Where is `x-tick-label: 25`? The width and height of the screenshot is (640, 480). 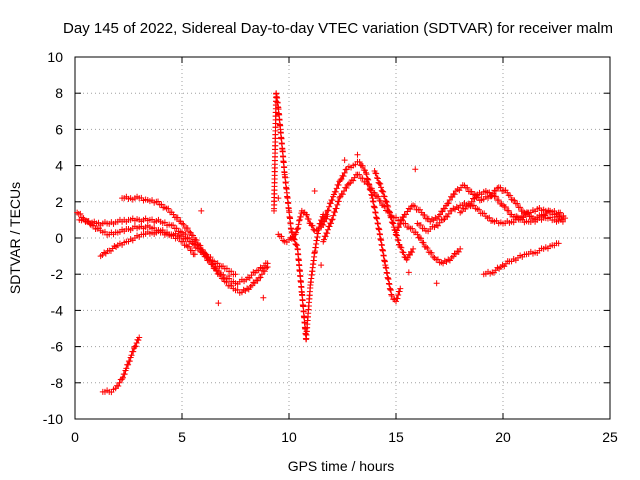 x-tick-label: 25 is located at coordinates (610, 437).